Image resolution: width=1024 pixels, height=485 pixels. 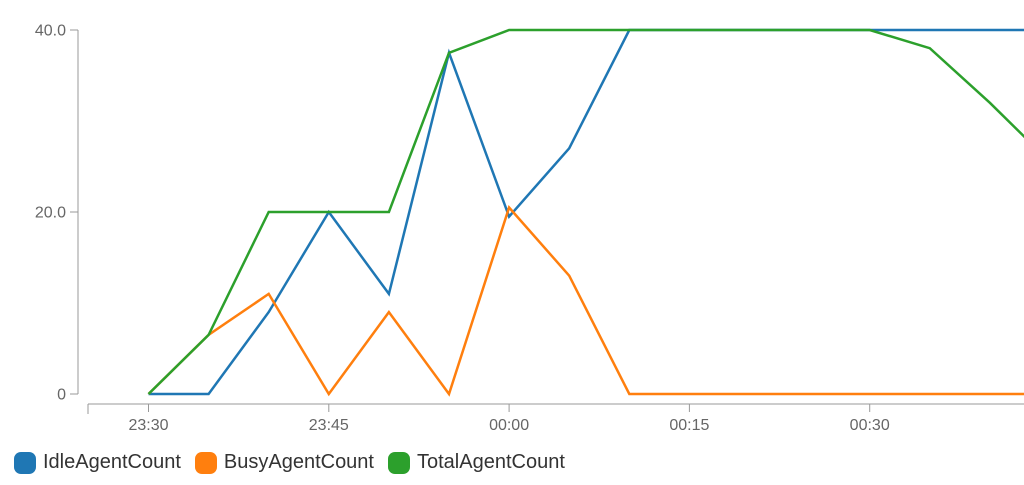 I want to click on legend-item-idleagentcount: IdleAgentCount, so click(x=97, y=462).